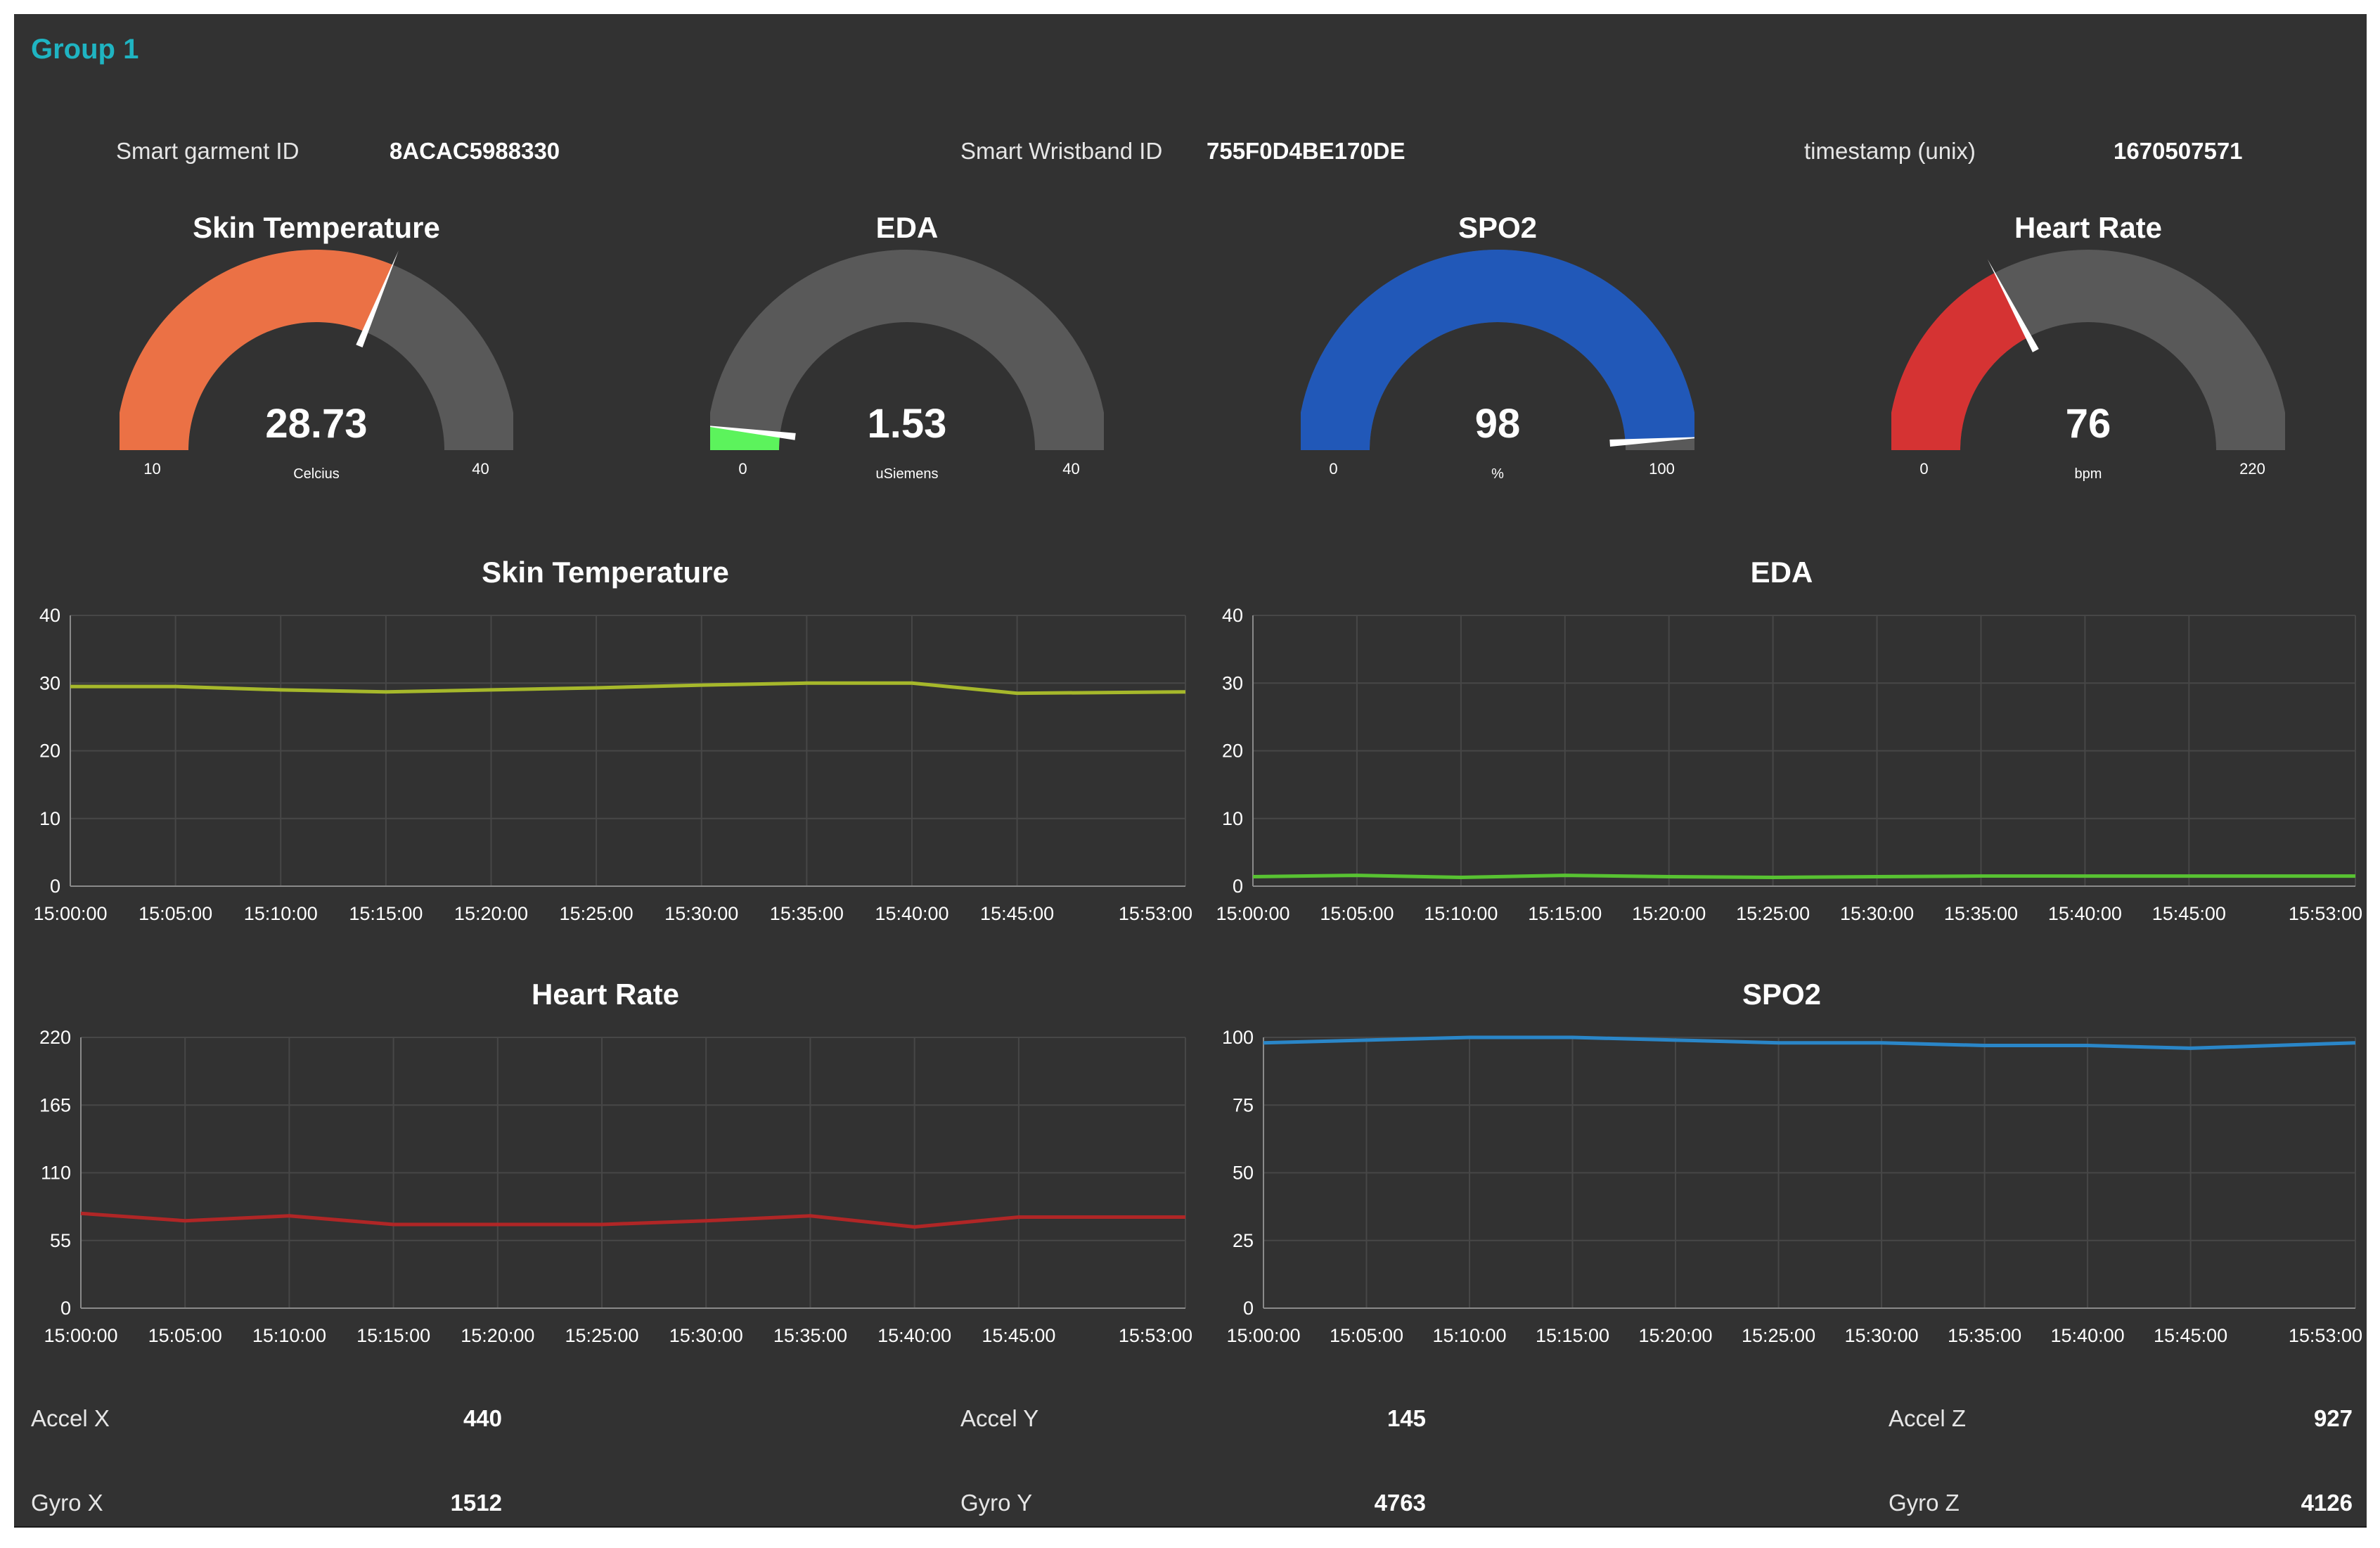 Image resolution: width=2380 pixels, height=1548 pixels. I want to click on gauge-eda: EDA 1.53 uSiemens 0 40, so click(907, 358).